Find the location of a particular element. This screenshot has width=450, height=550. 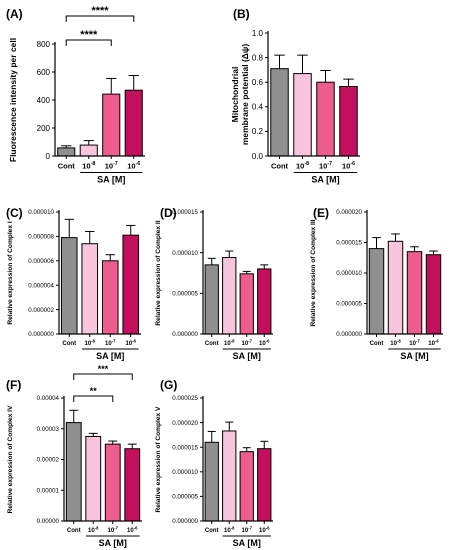

y-tick-label: 400 is located at coordinates (44, 100).